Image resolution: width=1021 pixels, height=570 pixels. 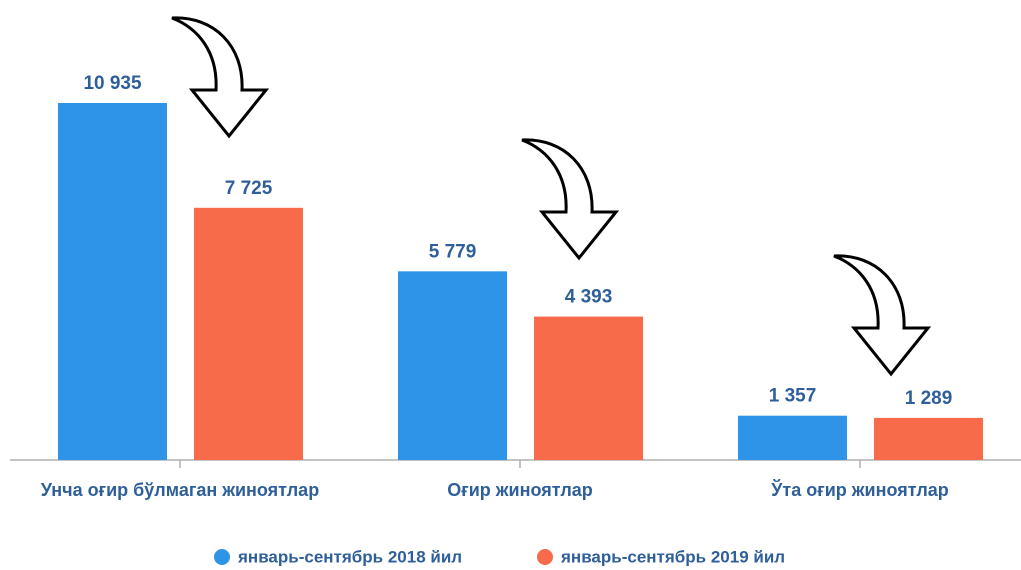 I want to click on data-label: 4 393, so click(x=589, y=297).